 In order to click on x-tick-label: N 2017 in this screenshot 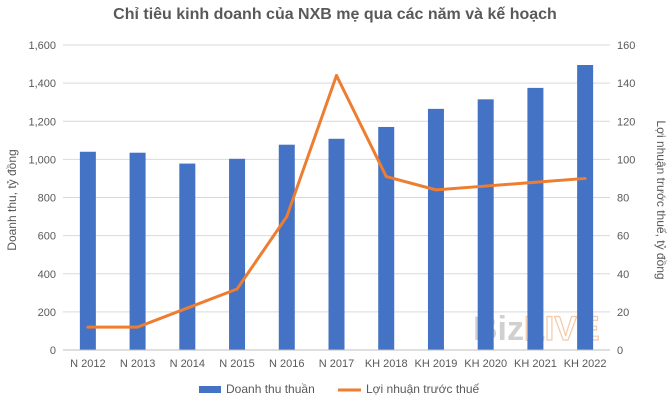, I will do `click(336, 364)`.